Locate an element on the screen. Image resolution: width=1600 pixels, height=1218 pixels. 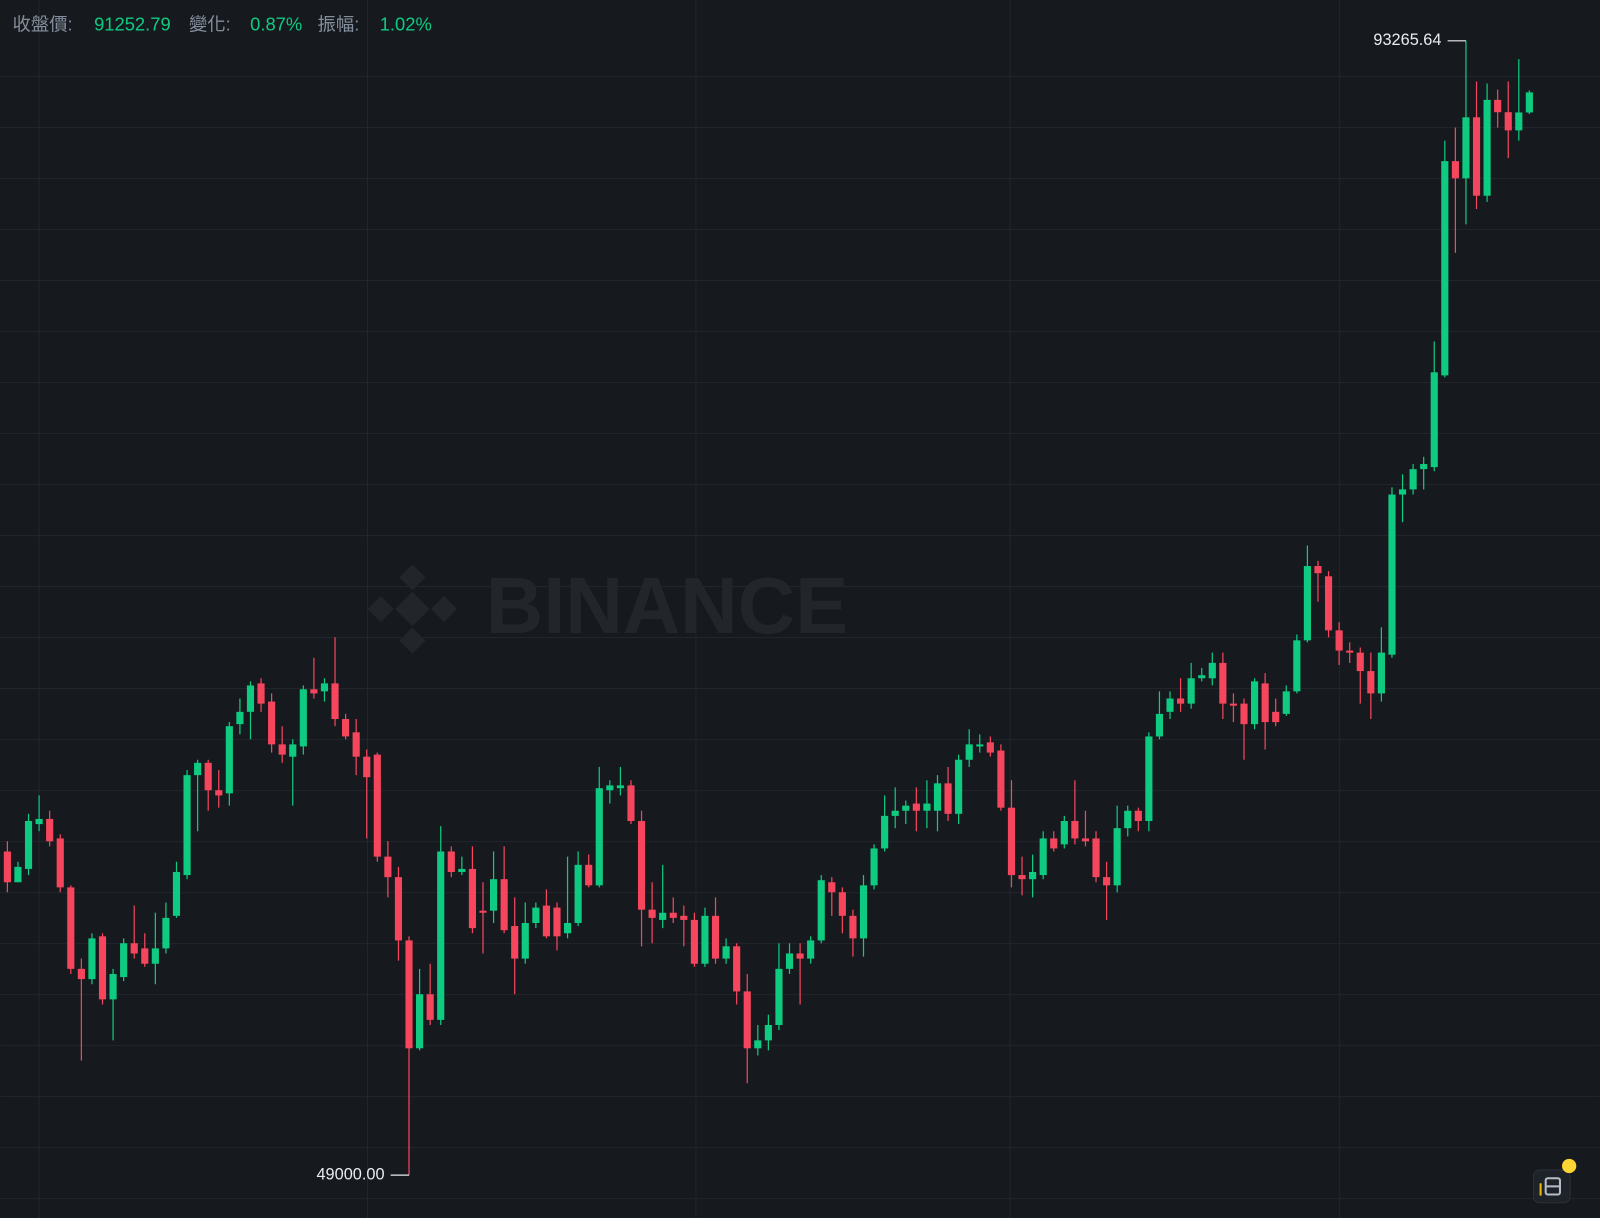
watermark: BINANCE is located at coordinates (607, 607).